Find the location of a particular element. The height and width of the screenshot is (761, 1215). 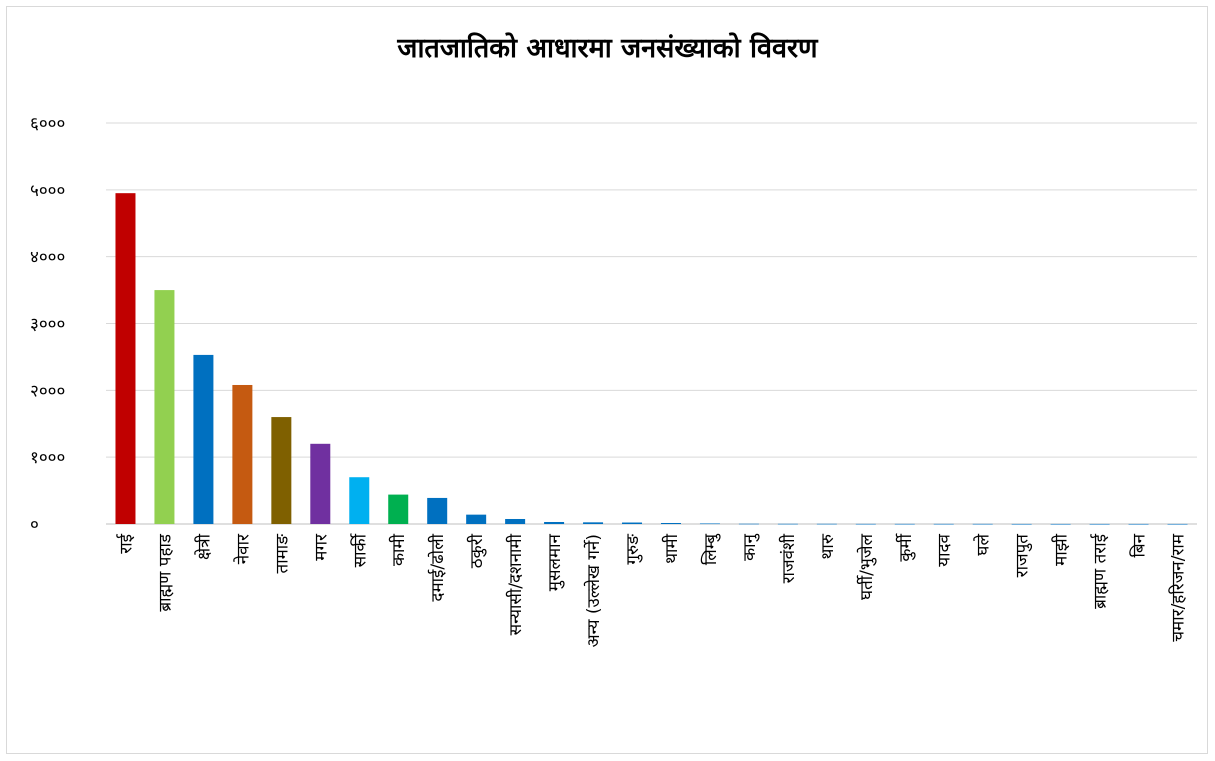

x-category-label: क्षेत्री is located at coordinates (203, 546).